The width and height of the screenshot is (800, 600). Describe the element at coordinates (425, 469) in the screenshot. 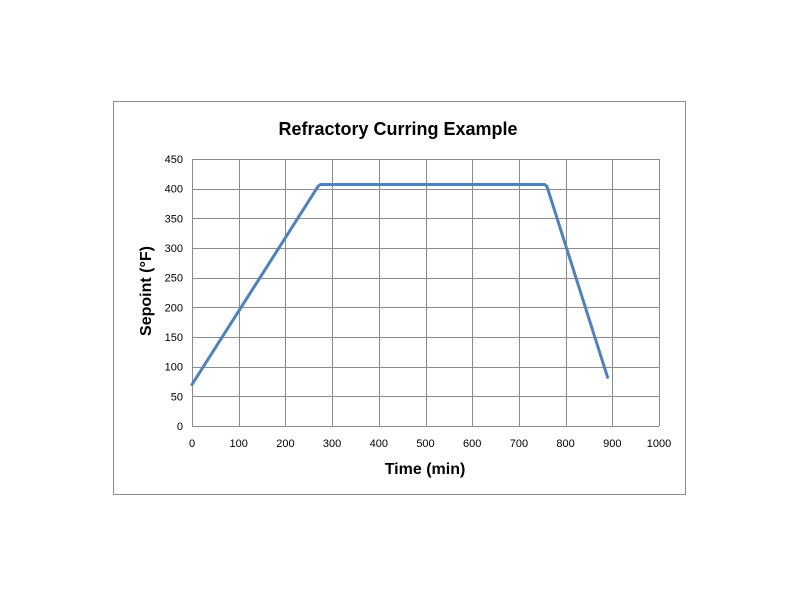

I see `x-axis-label: Time (min)` at that location.